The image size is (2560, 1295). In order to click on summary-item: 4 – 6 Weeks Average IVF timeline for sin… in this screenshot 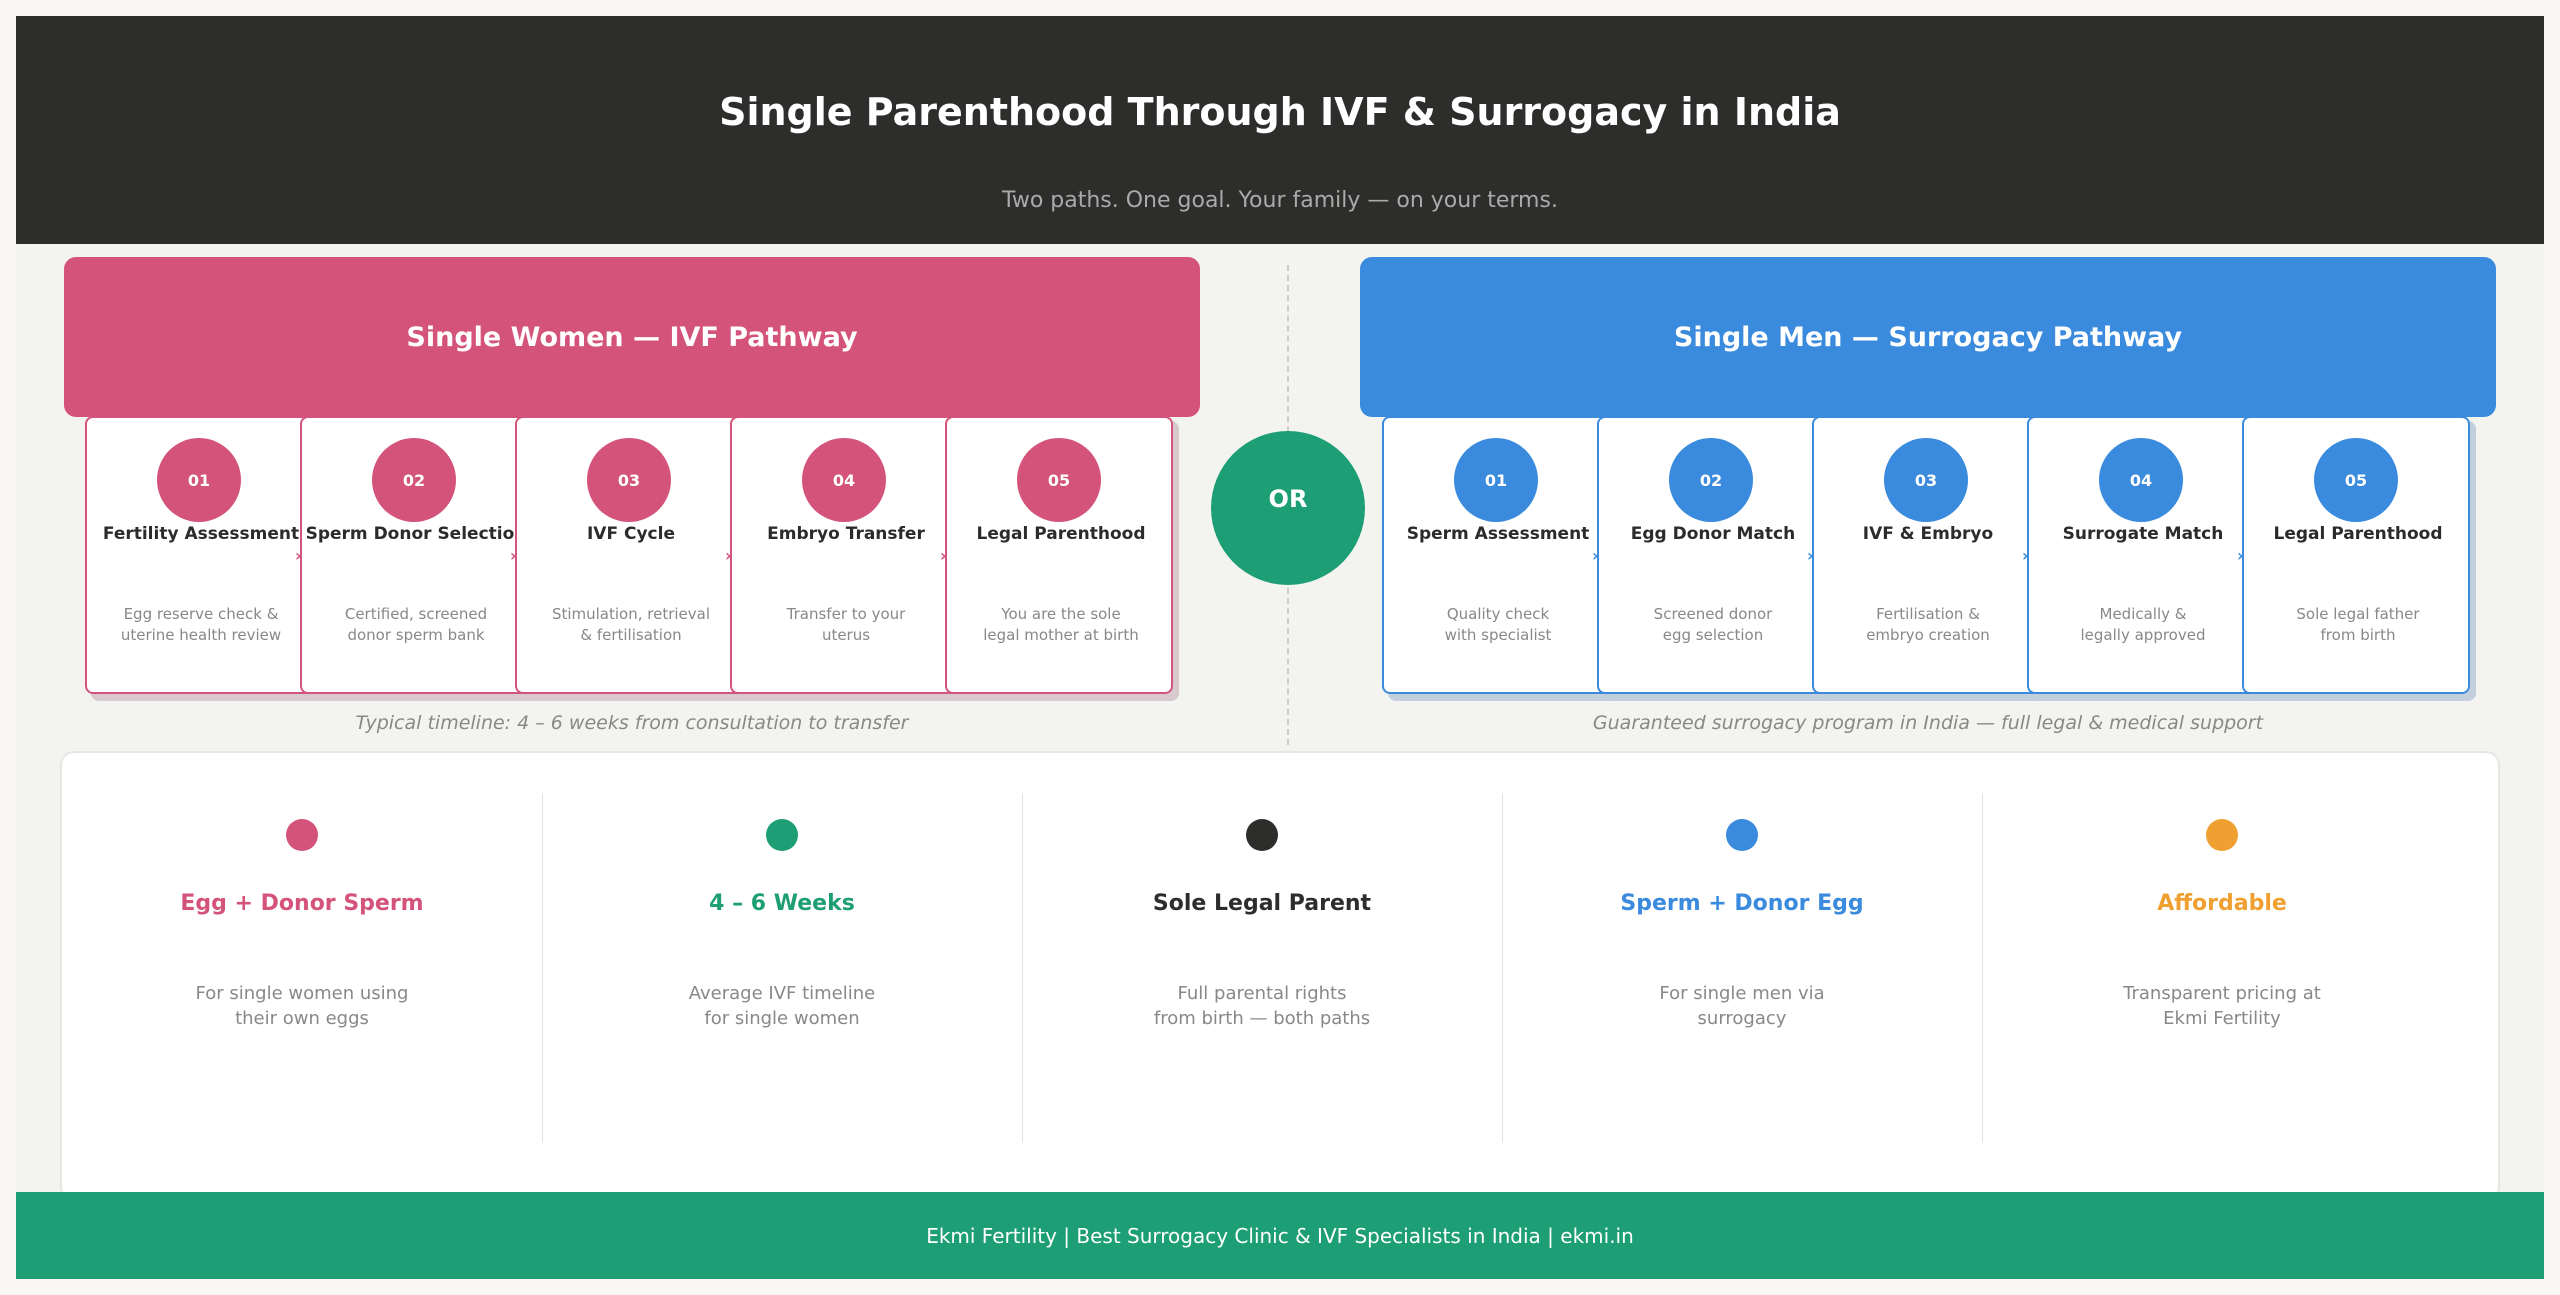, I will do `click(782, 973)`.